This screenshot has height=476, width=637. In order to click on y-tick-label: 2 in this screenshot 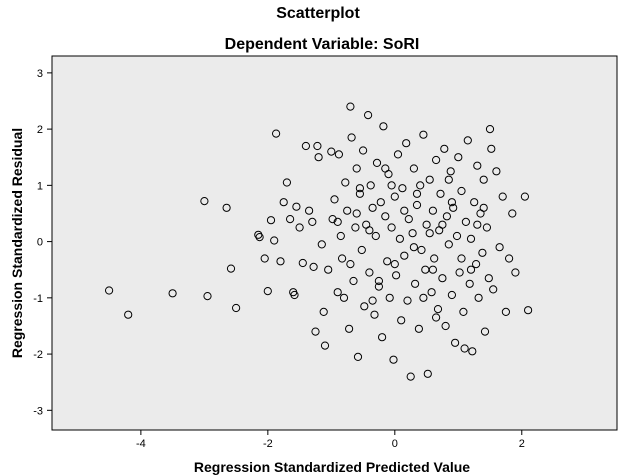, I will do `click(40, 130)`.